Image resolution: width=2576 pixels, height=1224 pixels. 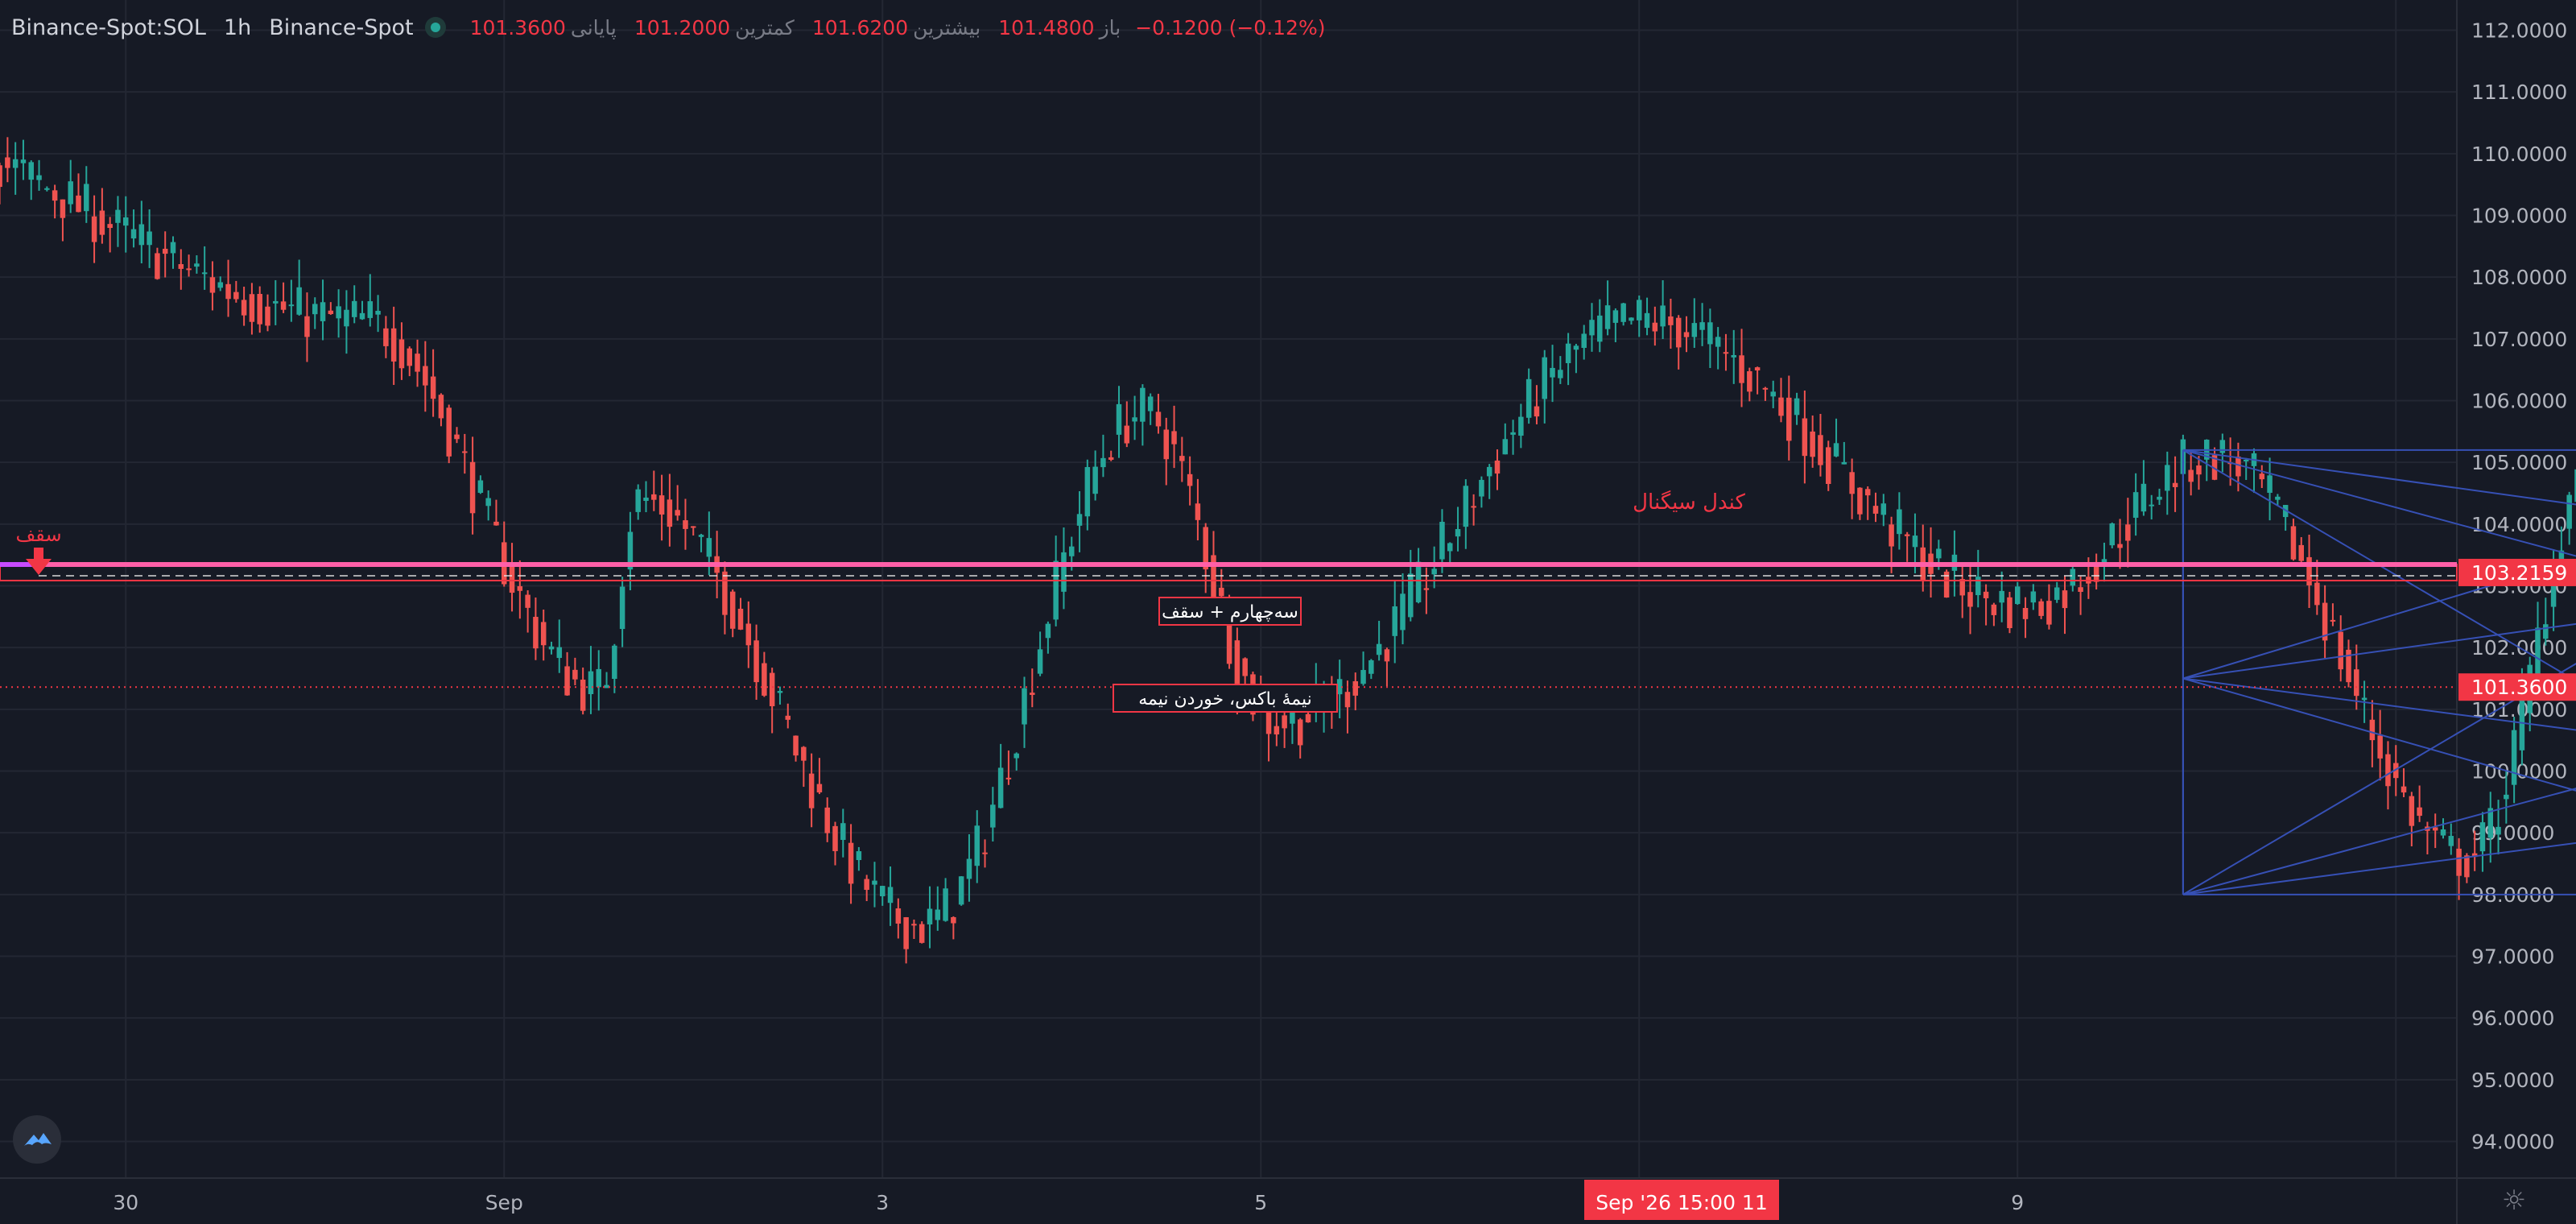 I want to click on price-tick-label: 101.0000, so click(x=2519, y=710).